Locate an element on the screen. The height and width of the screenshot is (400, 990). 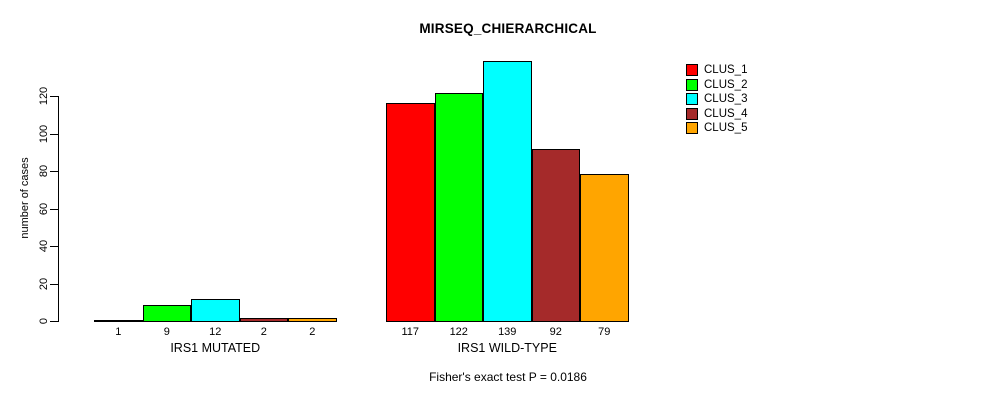
bar-value-label: 122 is located at coordinates (458, 332).